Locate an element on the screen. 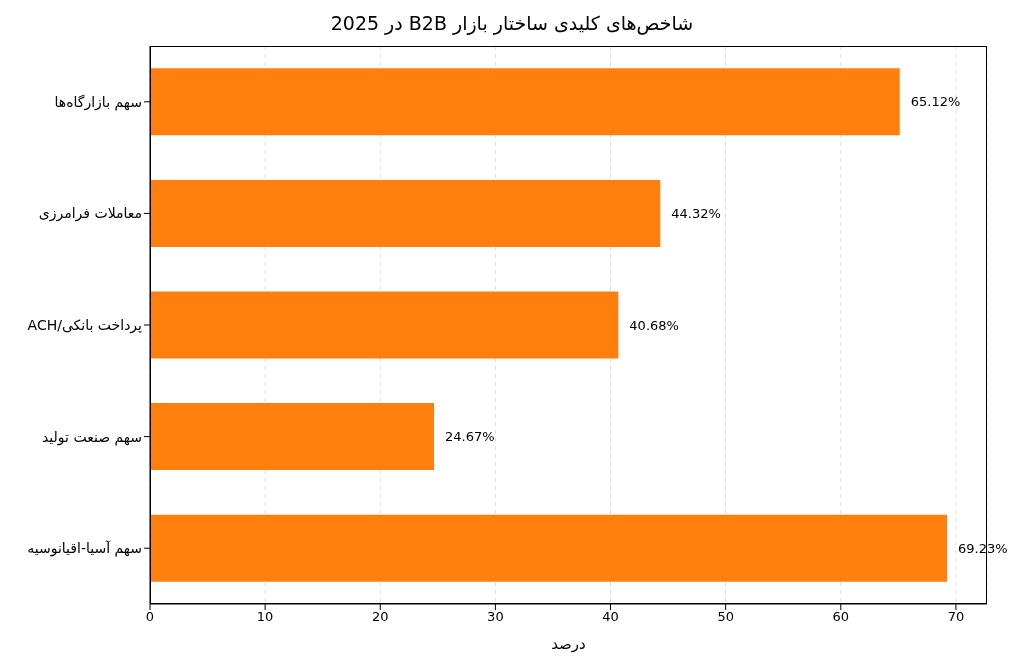  data-label: 40.68% is located at coordinates (654, 325).